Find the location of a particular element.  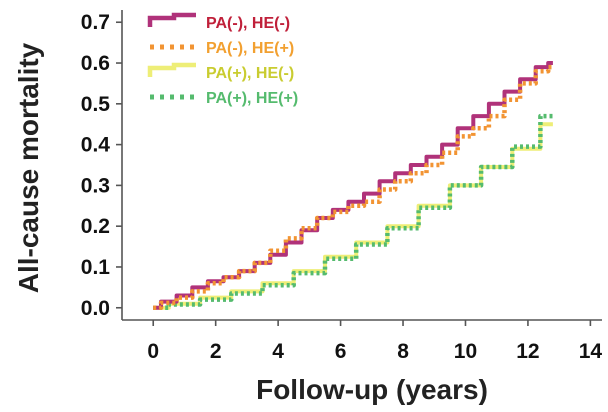

x-tick-label: 2 is located at coordinates (216, 351).